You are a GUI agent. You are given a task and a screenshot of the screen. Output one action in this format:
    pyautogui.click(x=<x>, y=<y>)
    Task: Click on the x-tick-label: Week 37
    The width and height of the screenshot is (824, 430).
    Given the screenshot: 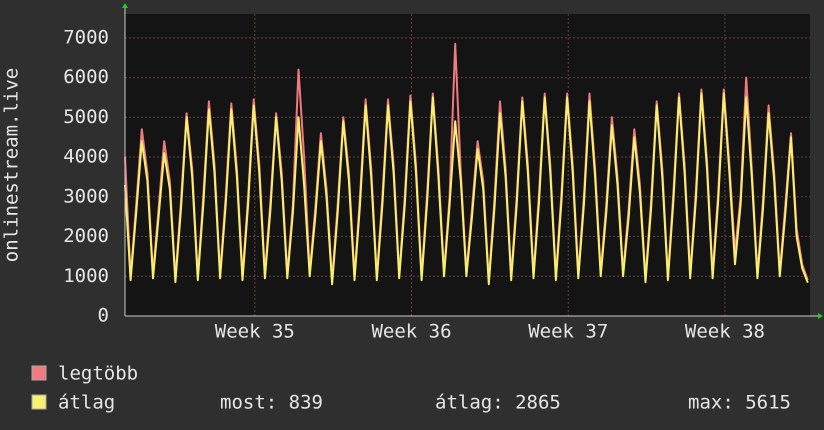 What is the action you would take?
    pyautogui.click(x=568, y=332)
    